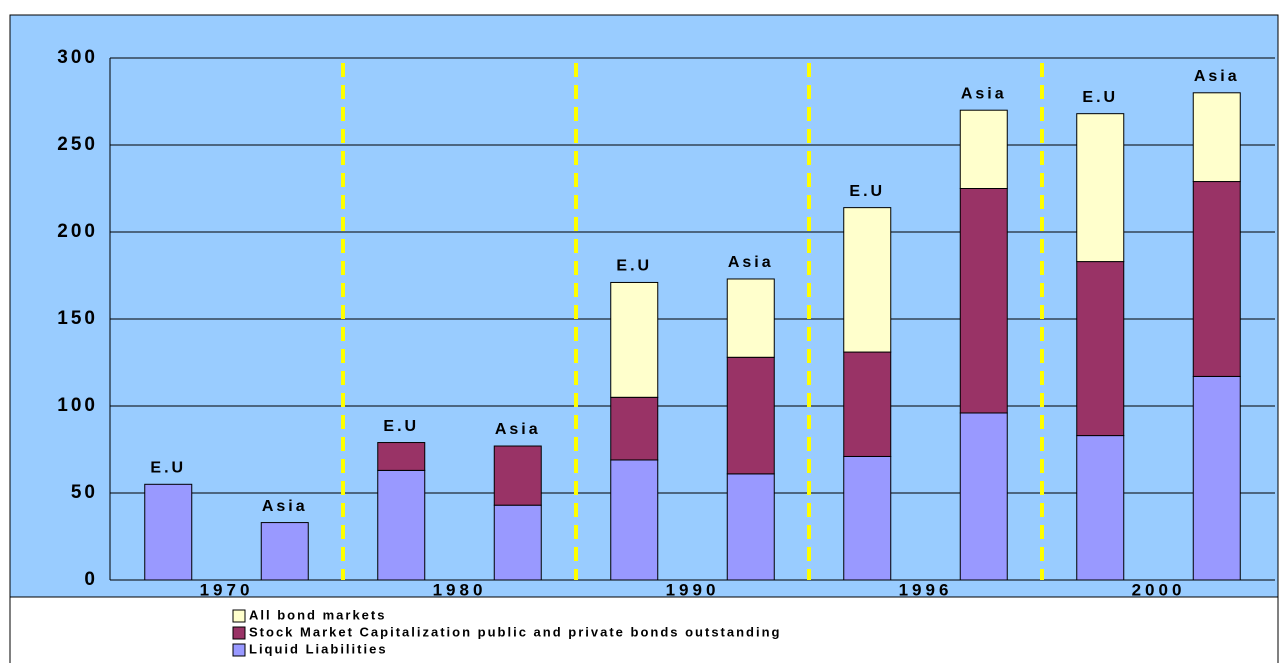 This screenshot has height=663, width=1279. I want to click on y-tick-label: 300, so click(77, 57).